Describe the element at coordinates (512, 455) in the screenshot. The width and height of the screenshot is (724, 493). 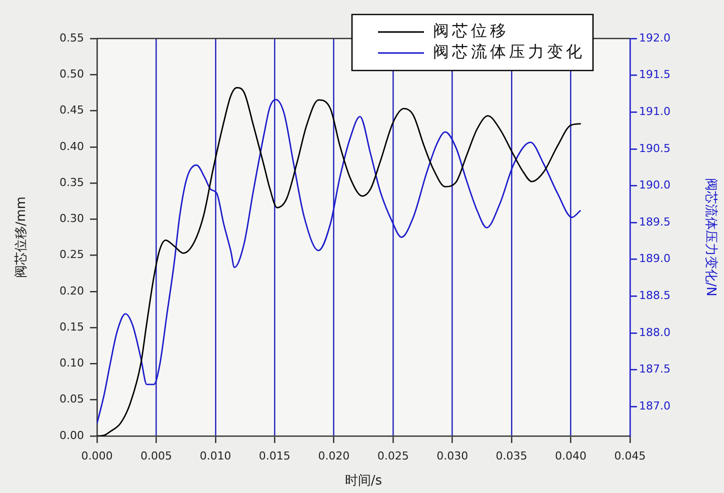
I see `x-tick-label: 0.035` at that location.